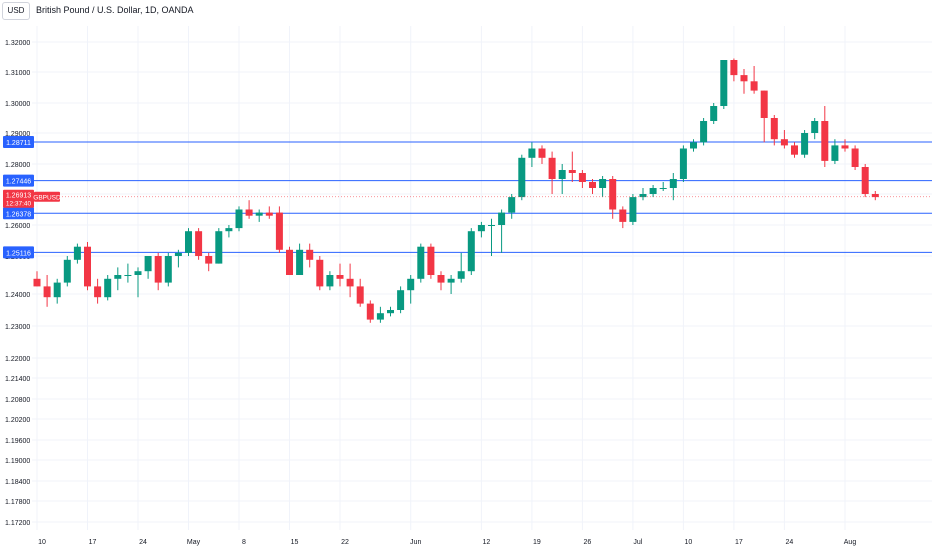 The height and width of the screenshot is (550, 932). Describe the element at coordinates (637, 542) in the screenshot. I see `x-tick-label: Jul` at that location.